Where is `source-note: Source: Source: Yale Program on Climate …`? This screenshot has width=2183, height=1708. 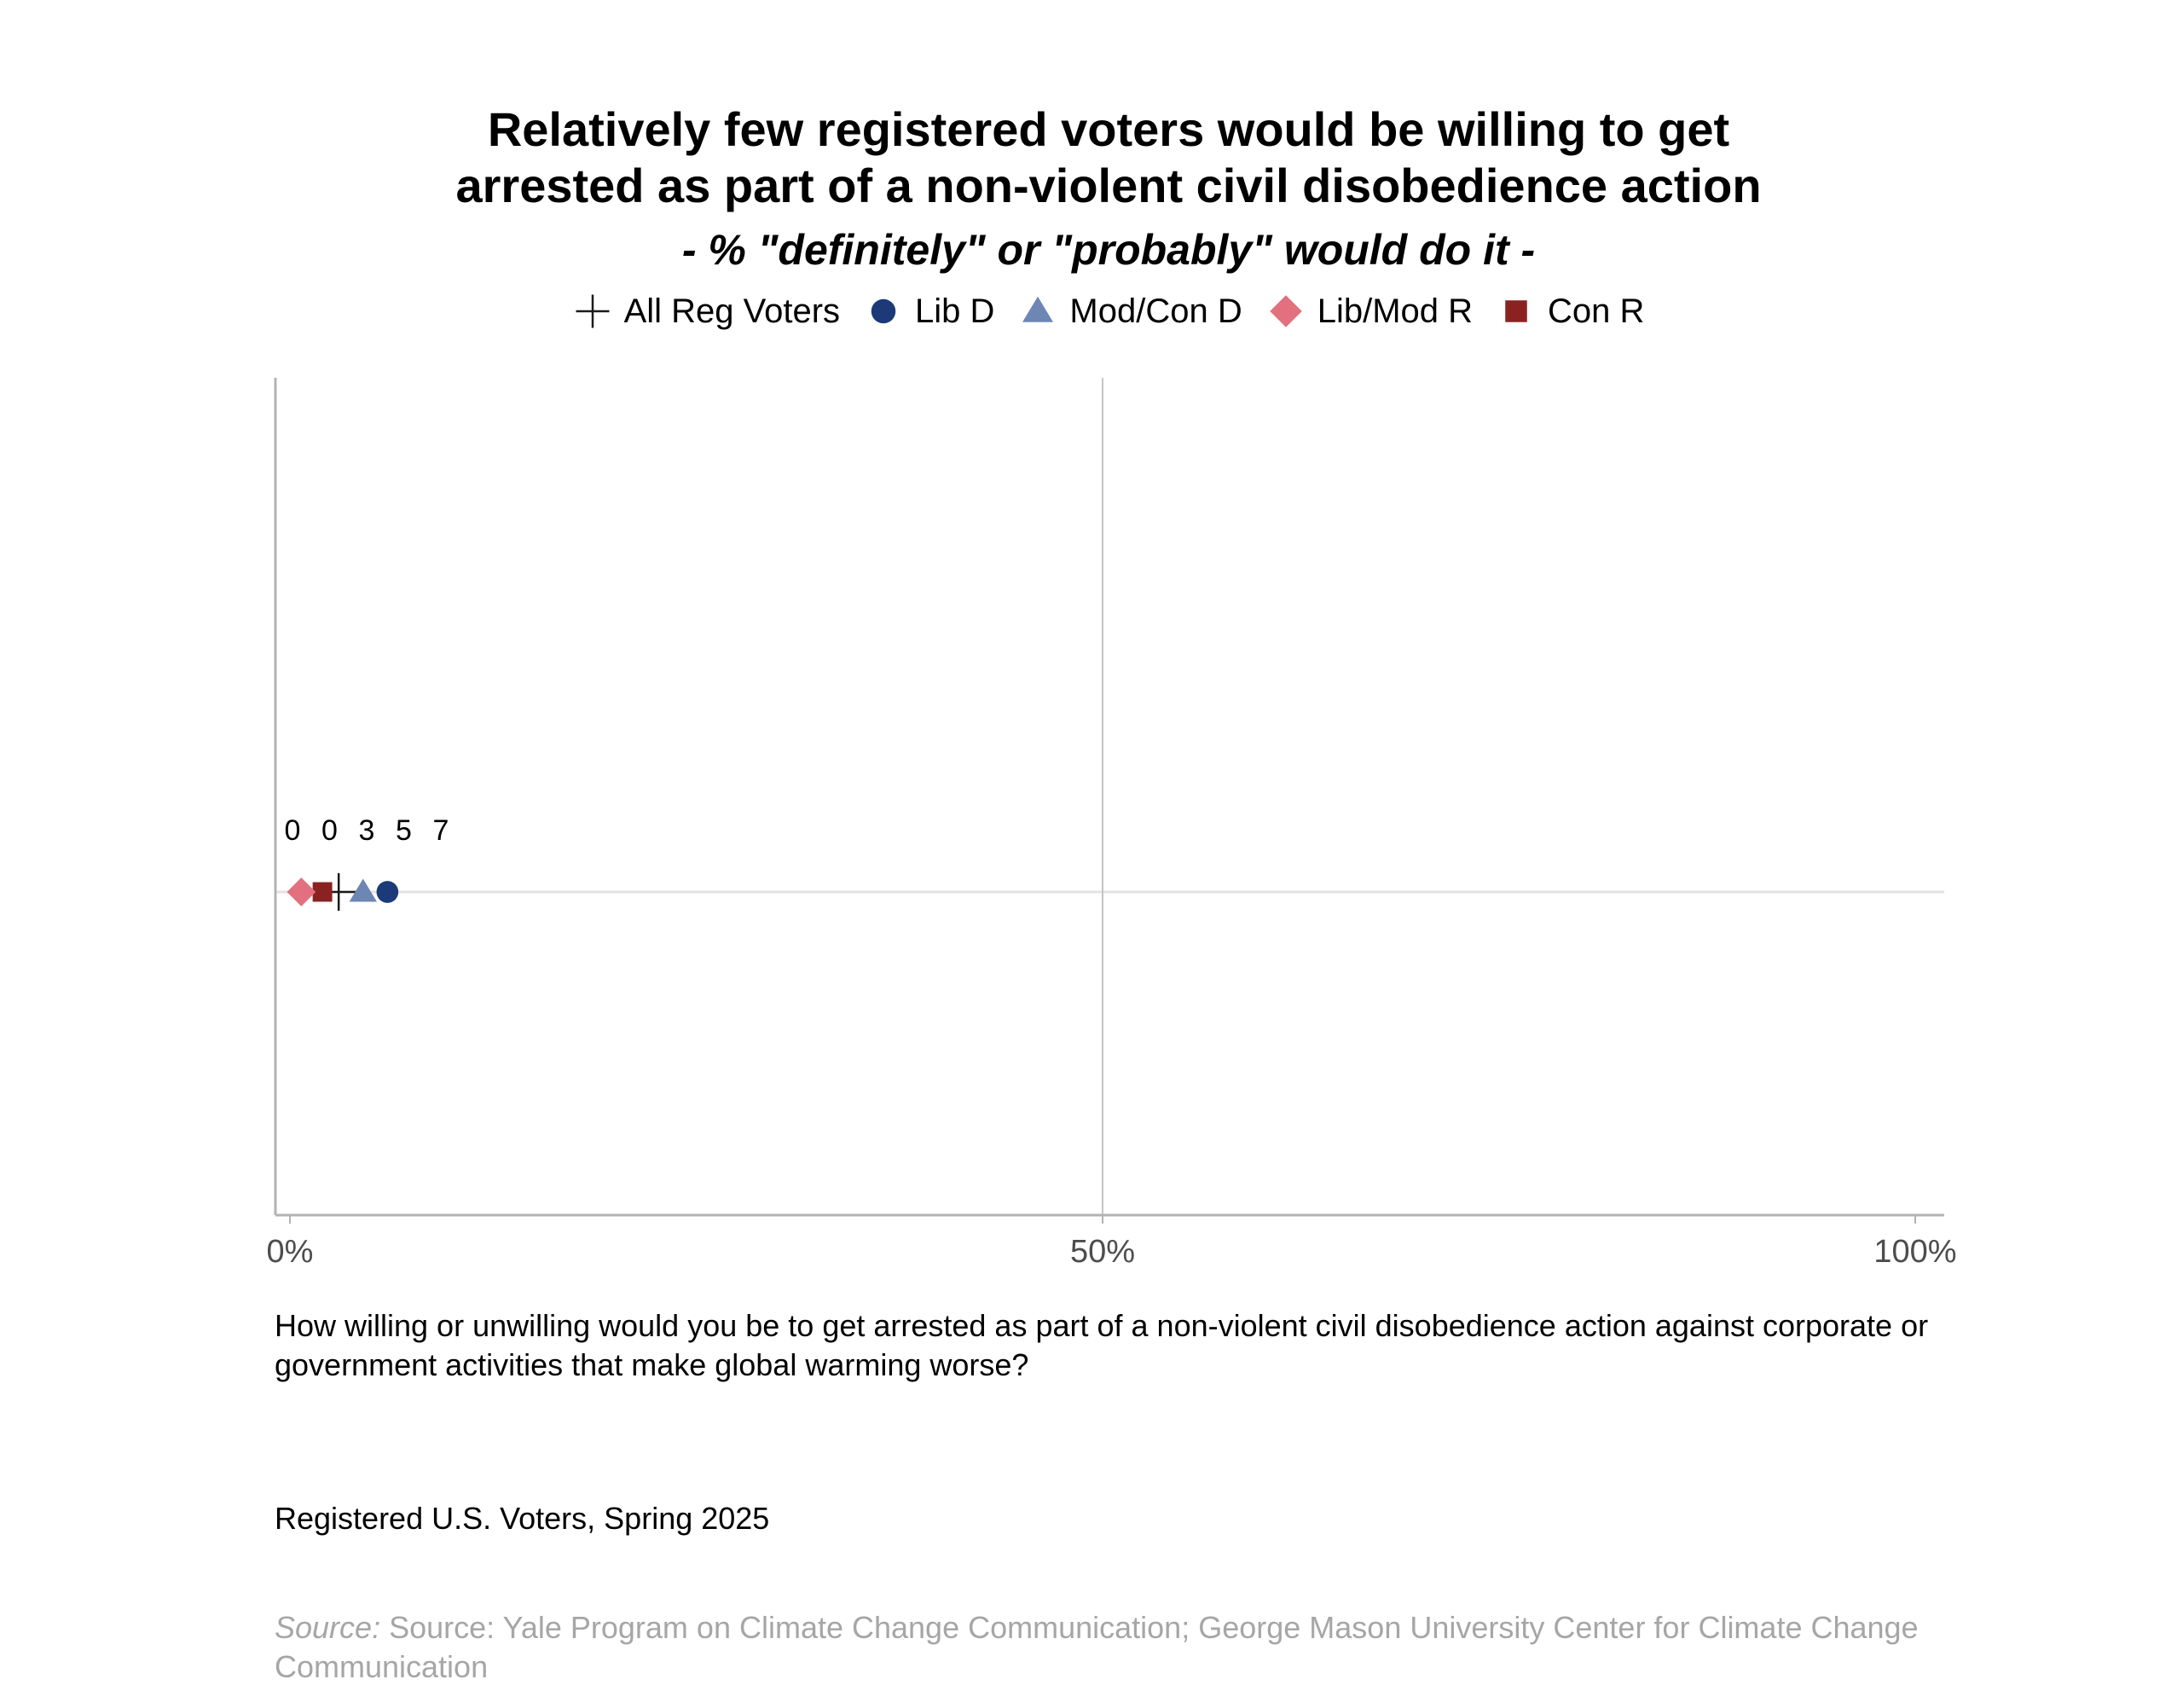
source-note: Source: Source: Yale Program on Climate … is located at coordinates (1153, 1647).